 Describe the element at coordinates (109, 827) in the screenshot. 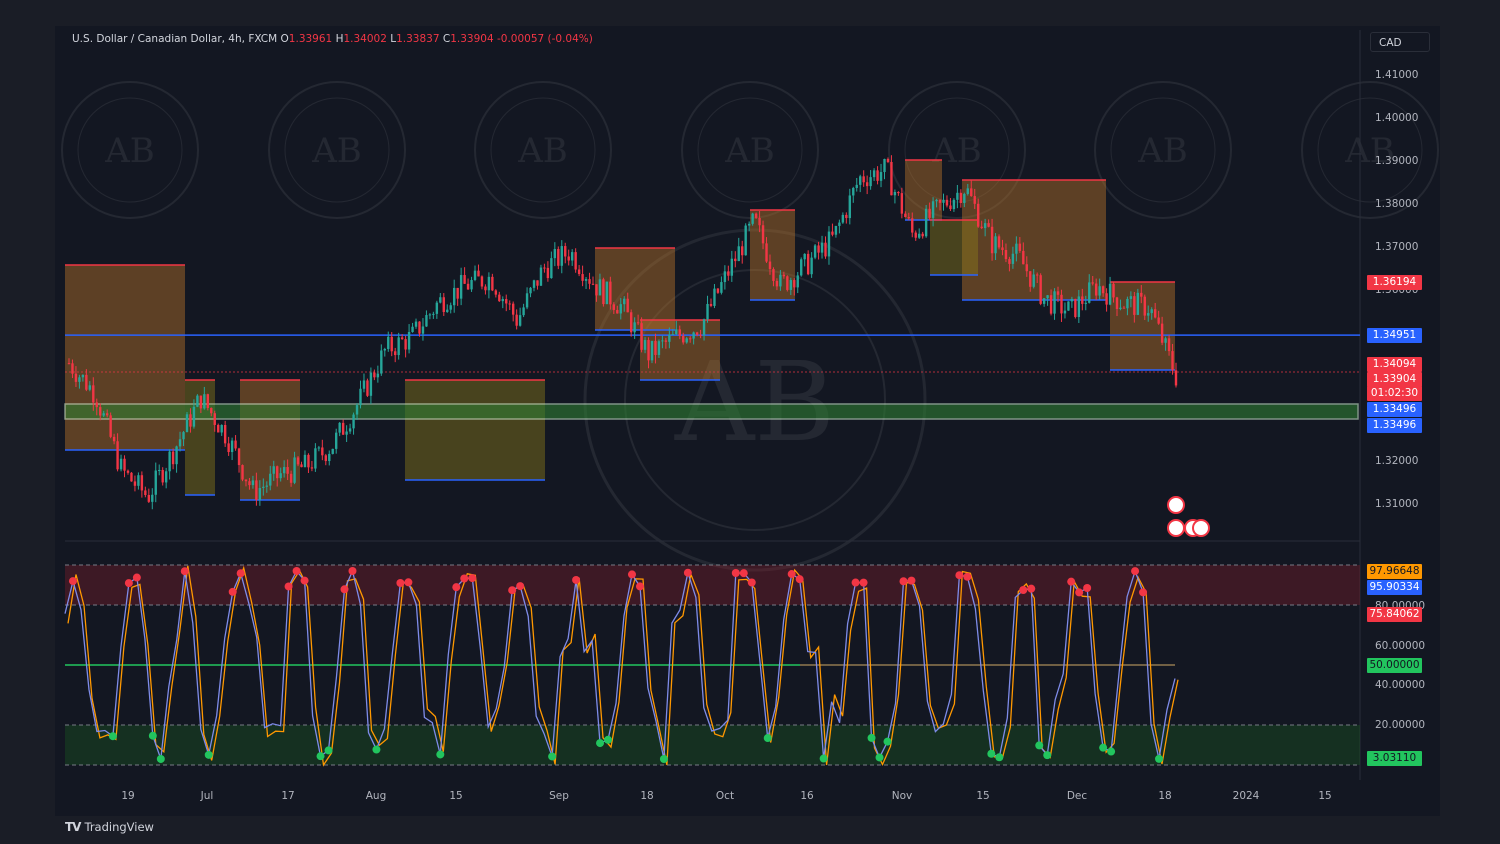

I see `tradingview-brand: TV TradingView` at that location.